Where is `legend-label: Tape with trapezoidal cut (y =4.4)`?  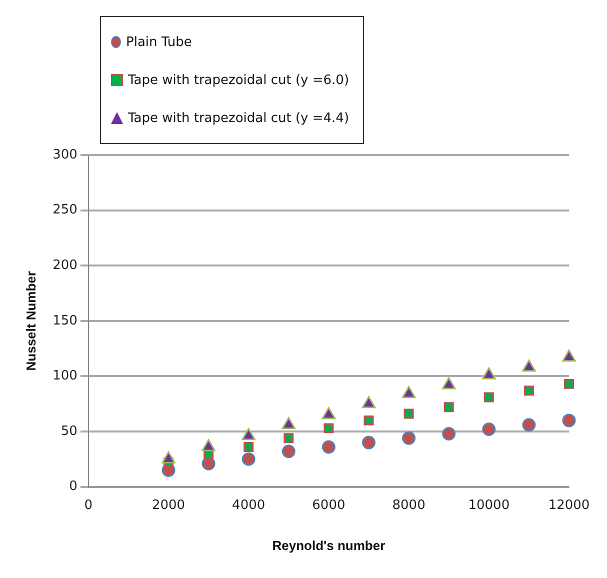
legend-label: Tape with trapezoidal cut (y =4.4) is located at coordinates (239, 118).